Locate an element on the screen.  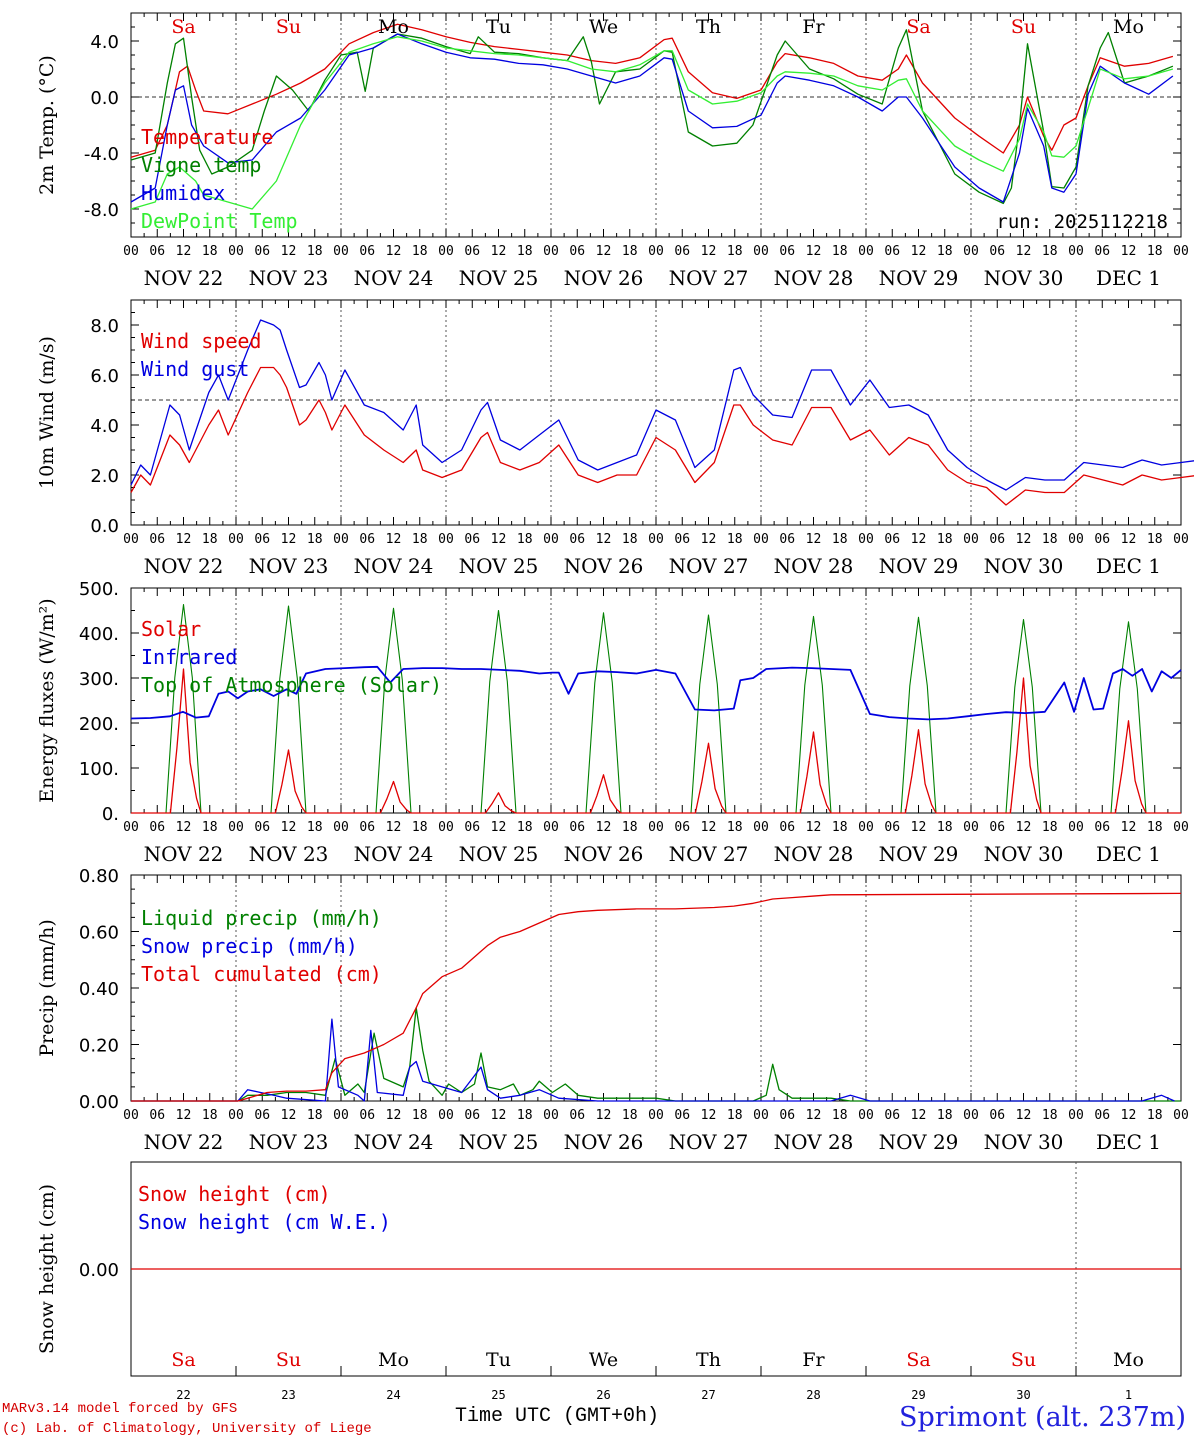
y-tick-label: 0.20 is located at coordinates (99, 1046).